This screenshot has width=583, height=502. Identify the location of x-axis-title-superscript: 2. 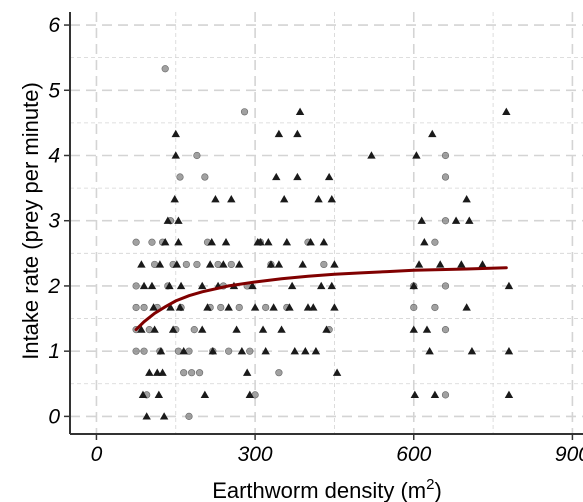
(430, 484).